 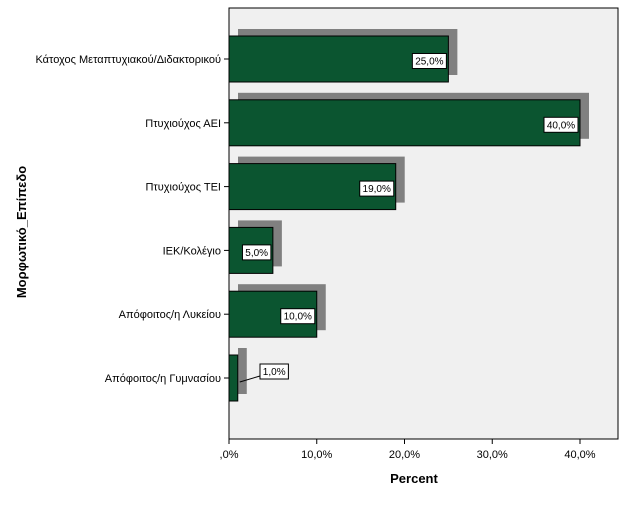 What do you see at coordinates (183, 188) in the screenshot?
I see `category-label: Πτυχιούχος ΤΕΙ` at bounding box center [183, 188].